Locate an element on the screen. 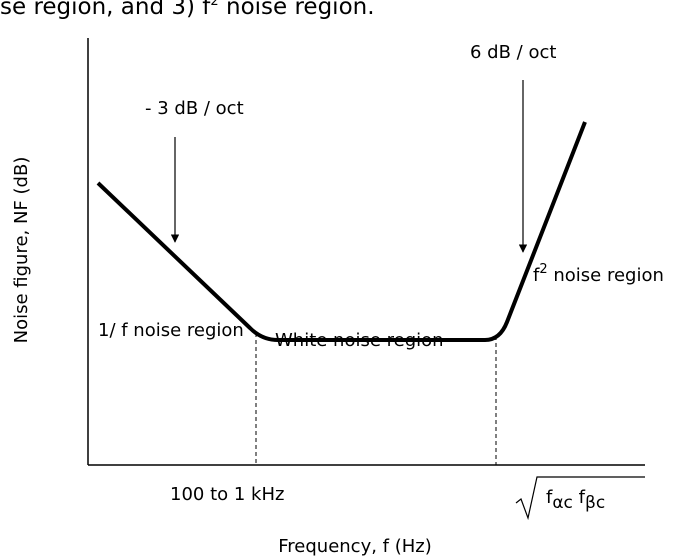  slope-label: - 3 dB / oct is located at coordinates (194, 108).